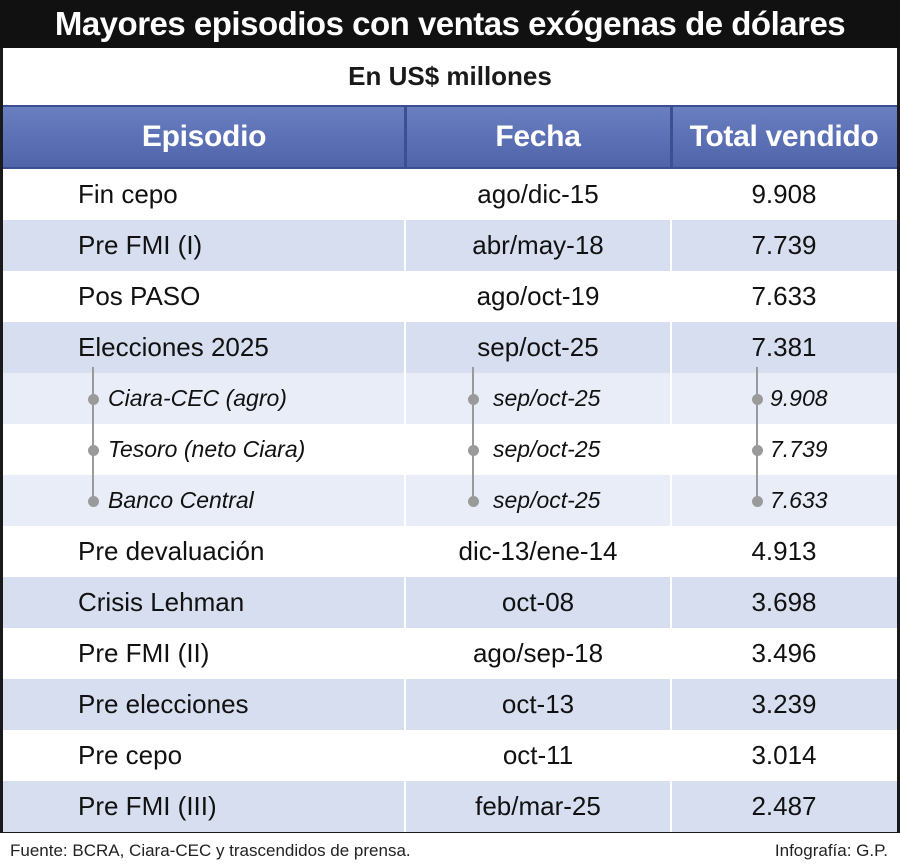  Describe the element at coordinates (181, 500) in the screenshot. I see `cell-episodio: Banco Central` at that location.